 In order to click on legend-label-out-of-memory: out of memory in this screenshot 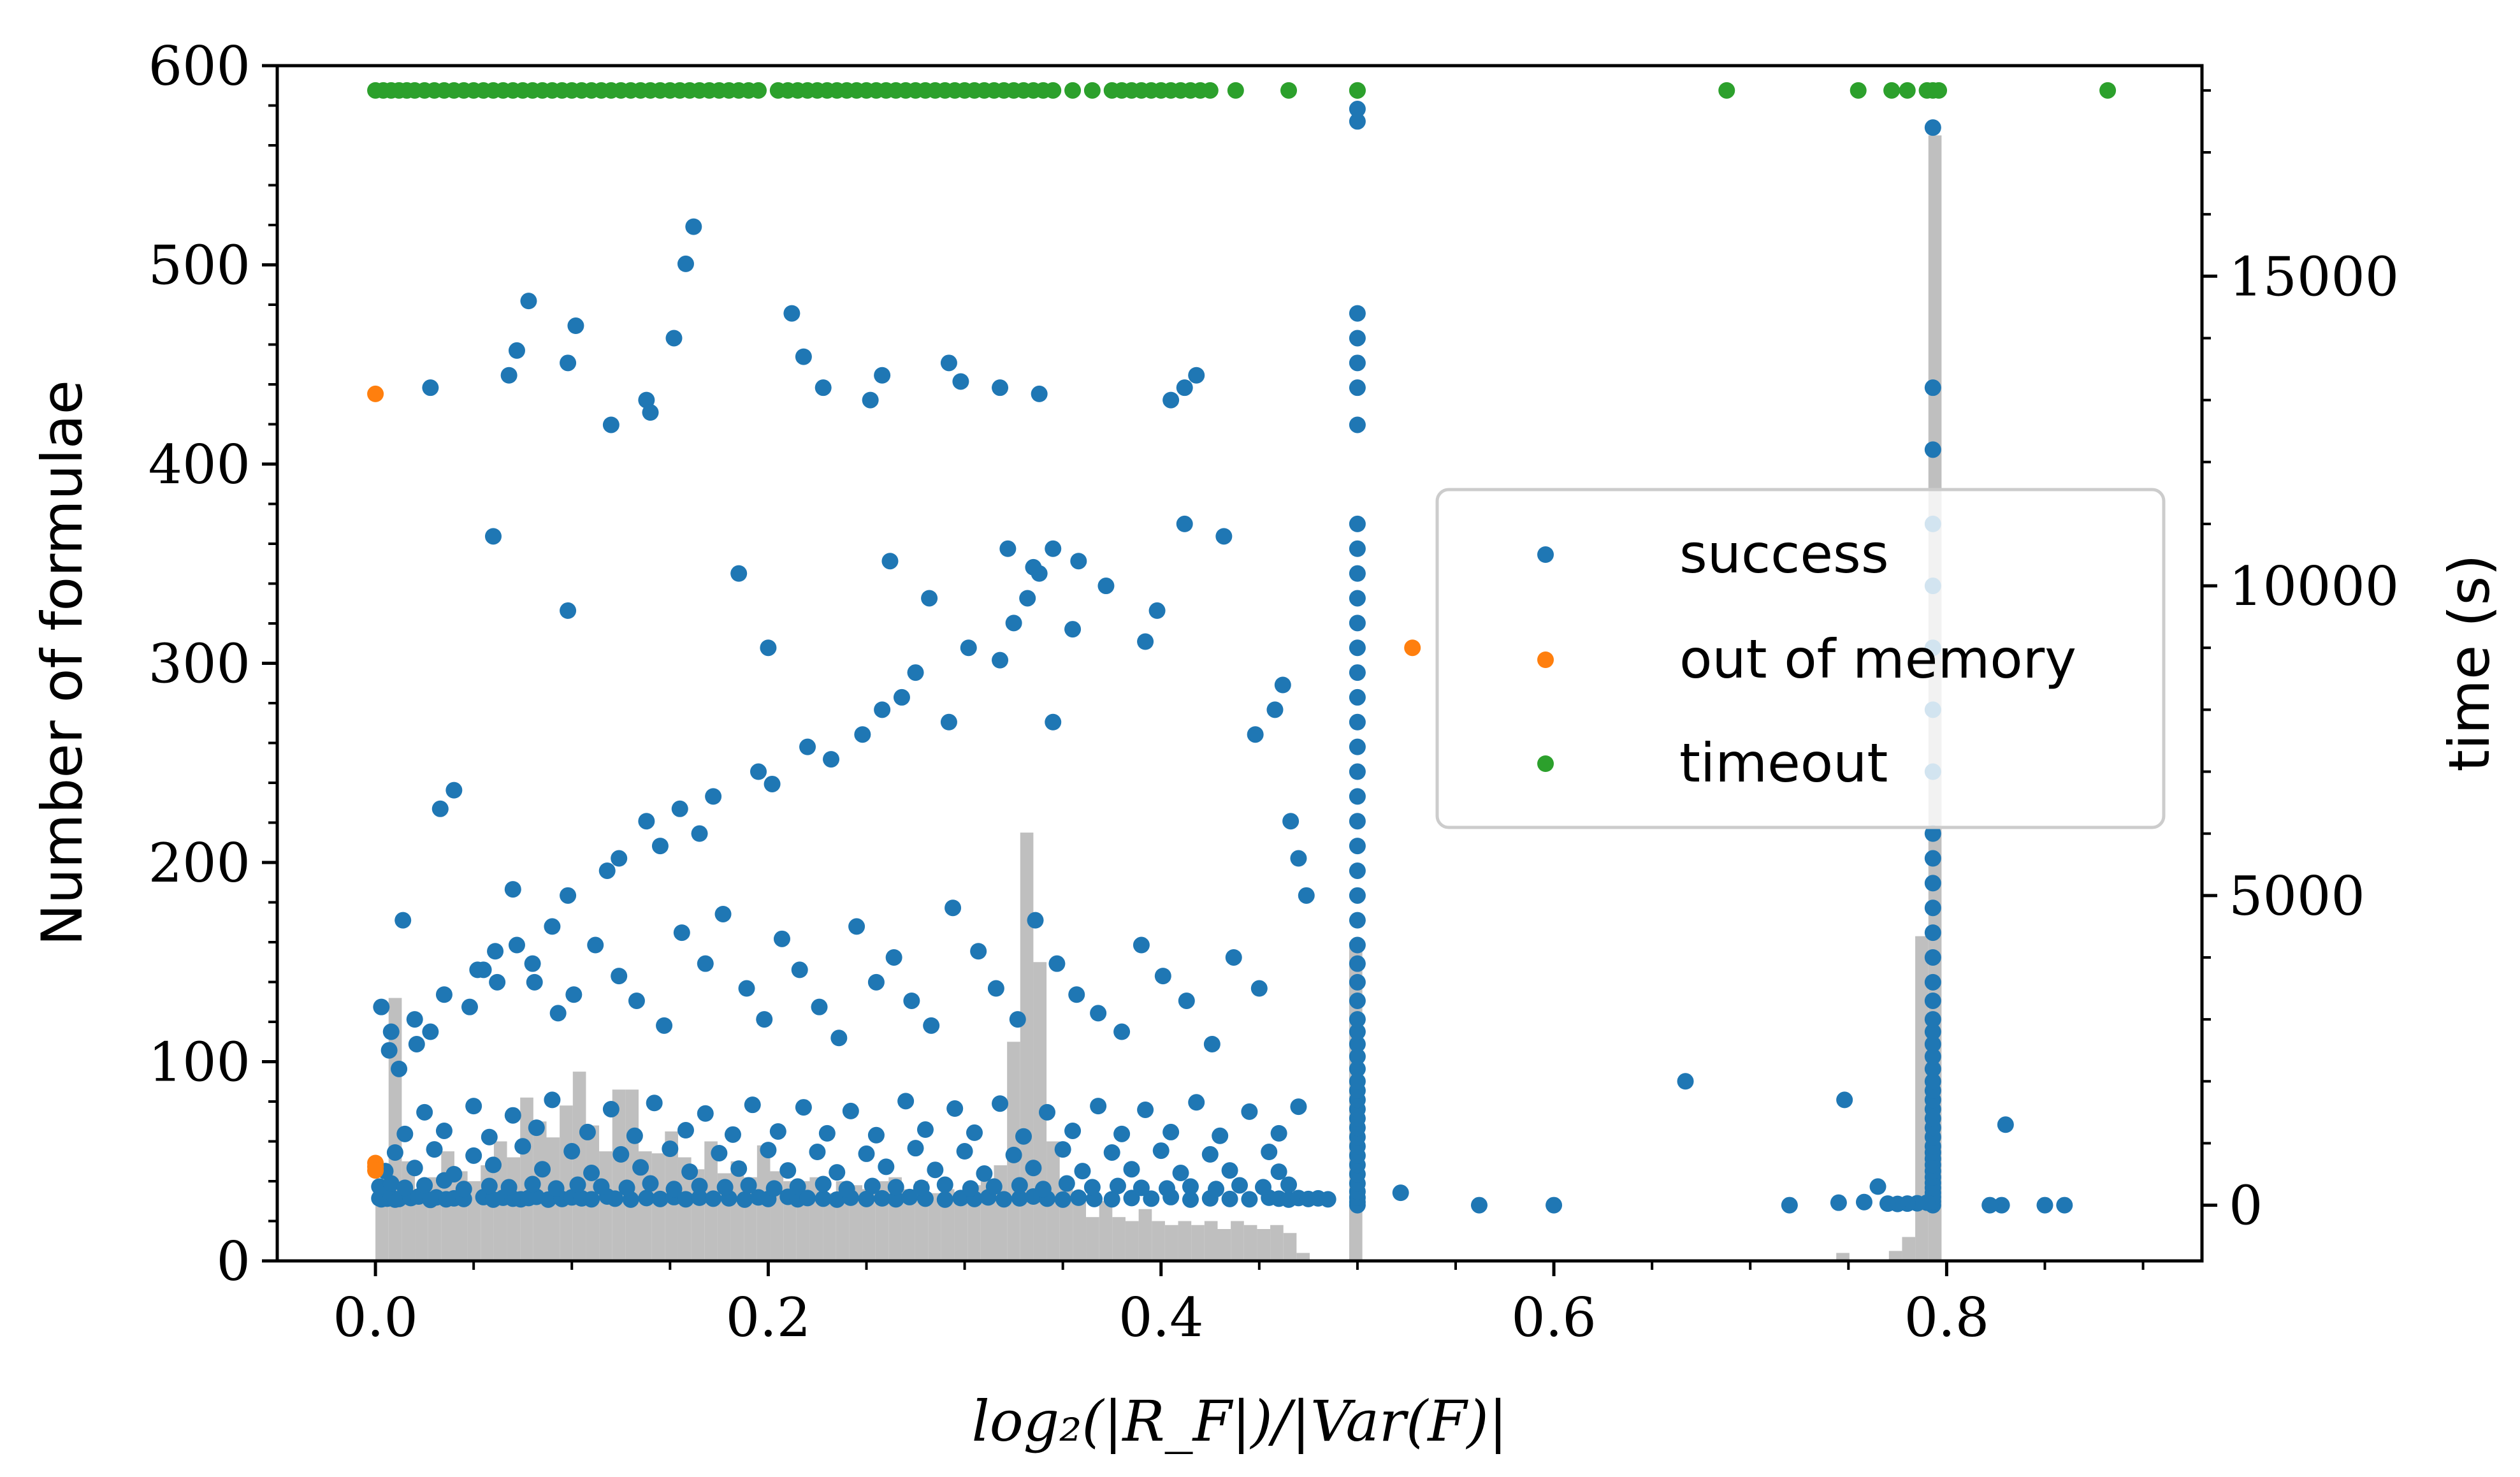, I will do `click(1877, 659)`.